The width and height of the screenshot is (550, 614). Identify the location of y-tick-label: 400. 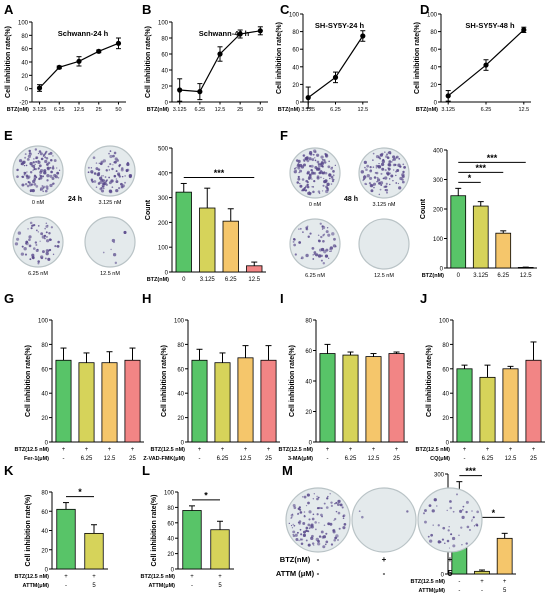
(438, 152).